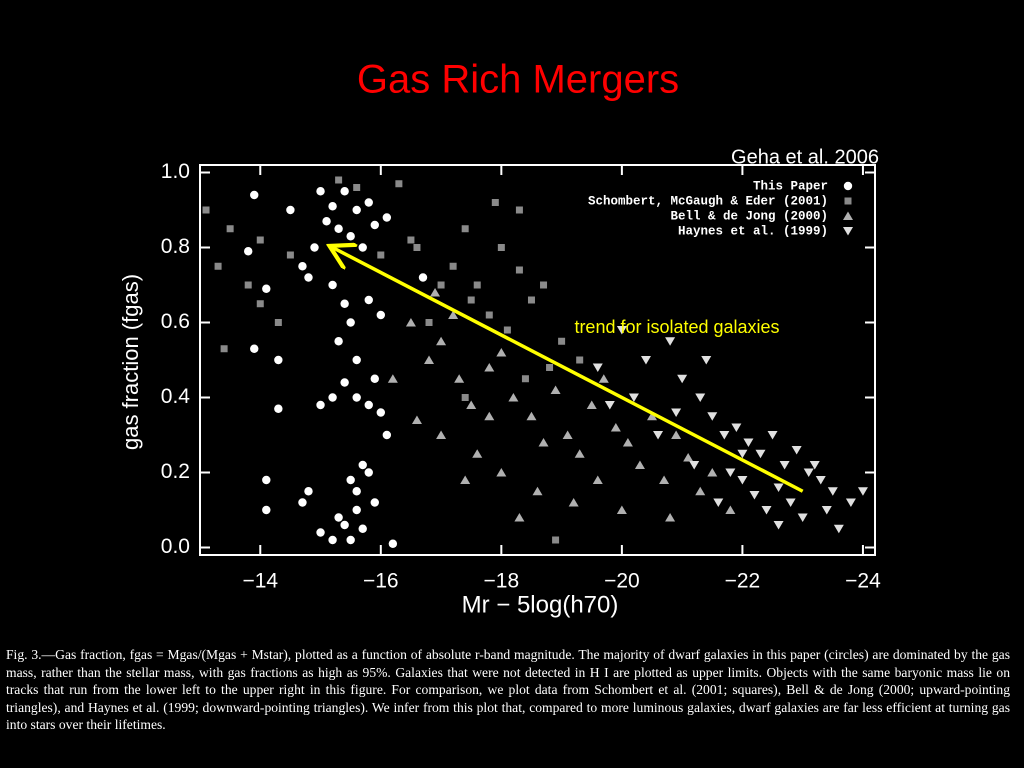  I want to click on y-tick-label: 0.2, so click(175, 471).